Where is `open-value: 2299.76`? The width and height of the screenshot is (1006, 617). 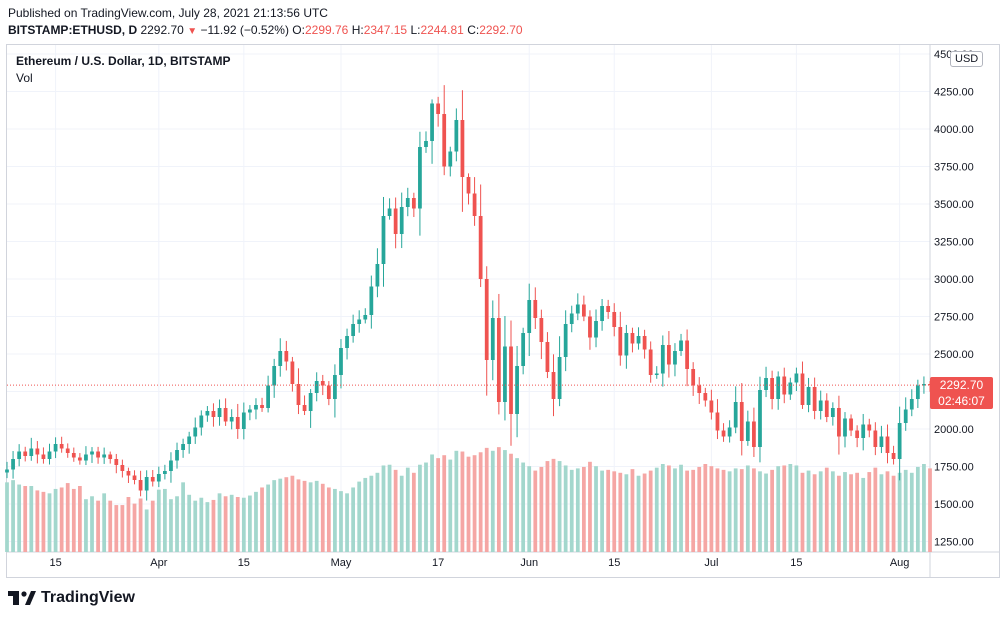
open-value: 2299.76 is located at coordinates (326, 30).